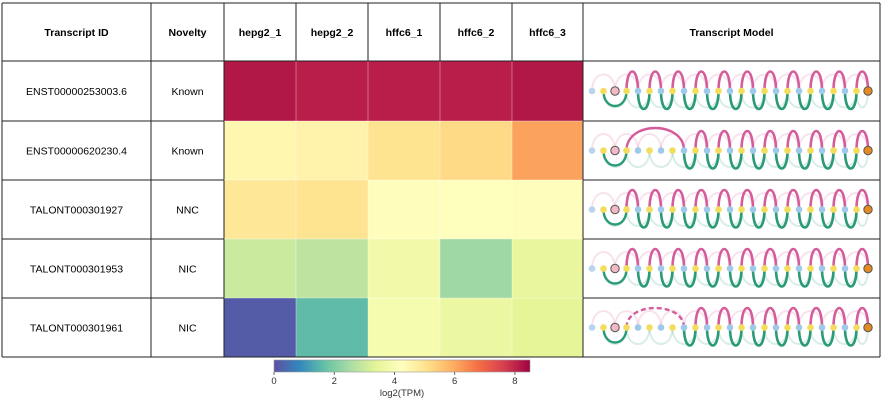  What do you see at coordinates (76, 211) in the screenshot?
I see `transcript-id: TALONT000301927` at bounding box center [76, 211].